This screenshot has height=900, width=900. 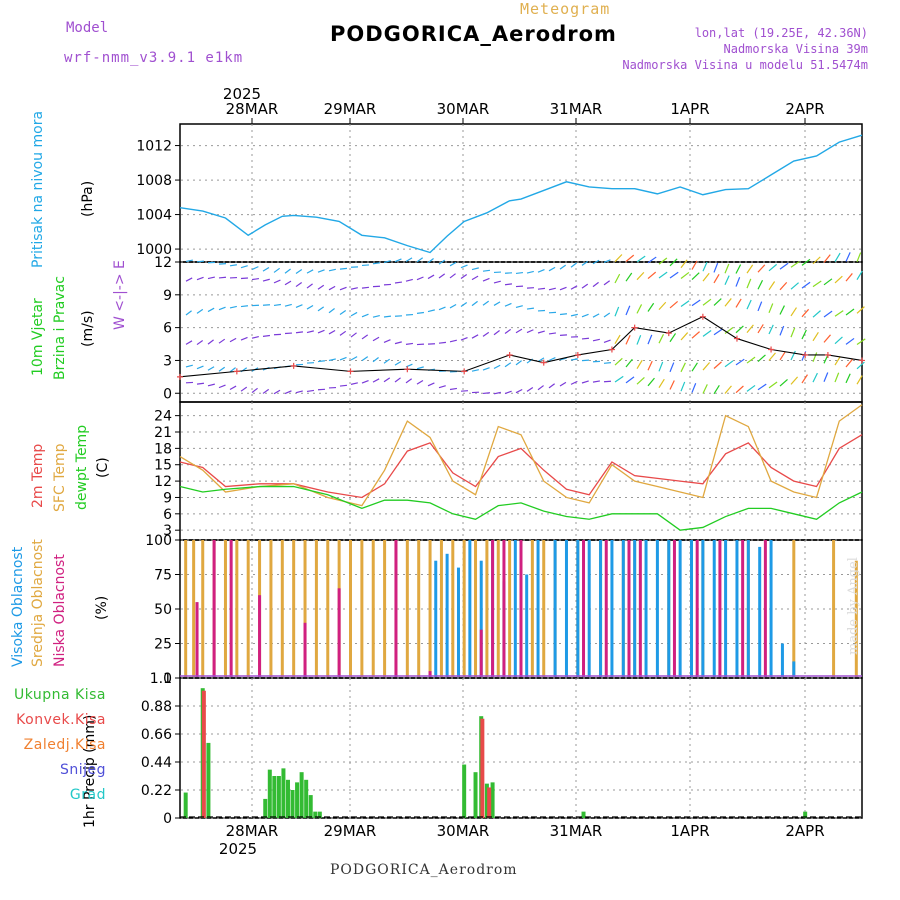 I want to click on day-label-top-2: 30MAR, so click(x=463, y=109).